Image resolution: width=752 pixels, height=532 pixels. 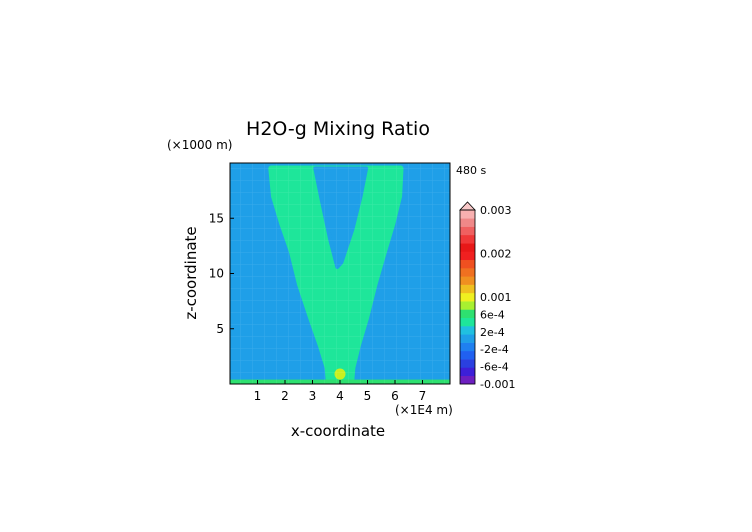 I want to click on x-tick-label: 3, so click(x=313, y=396).